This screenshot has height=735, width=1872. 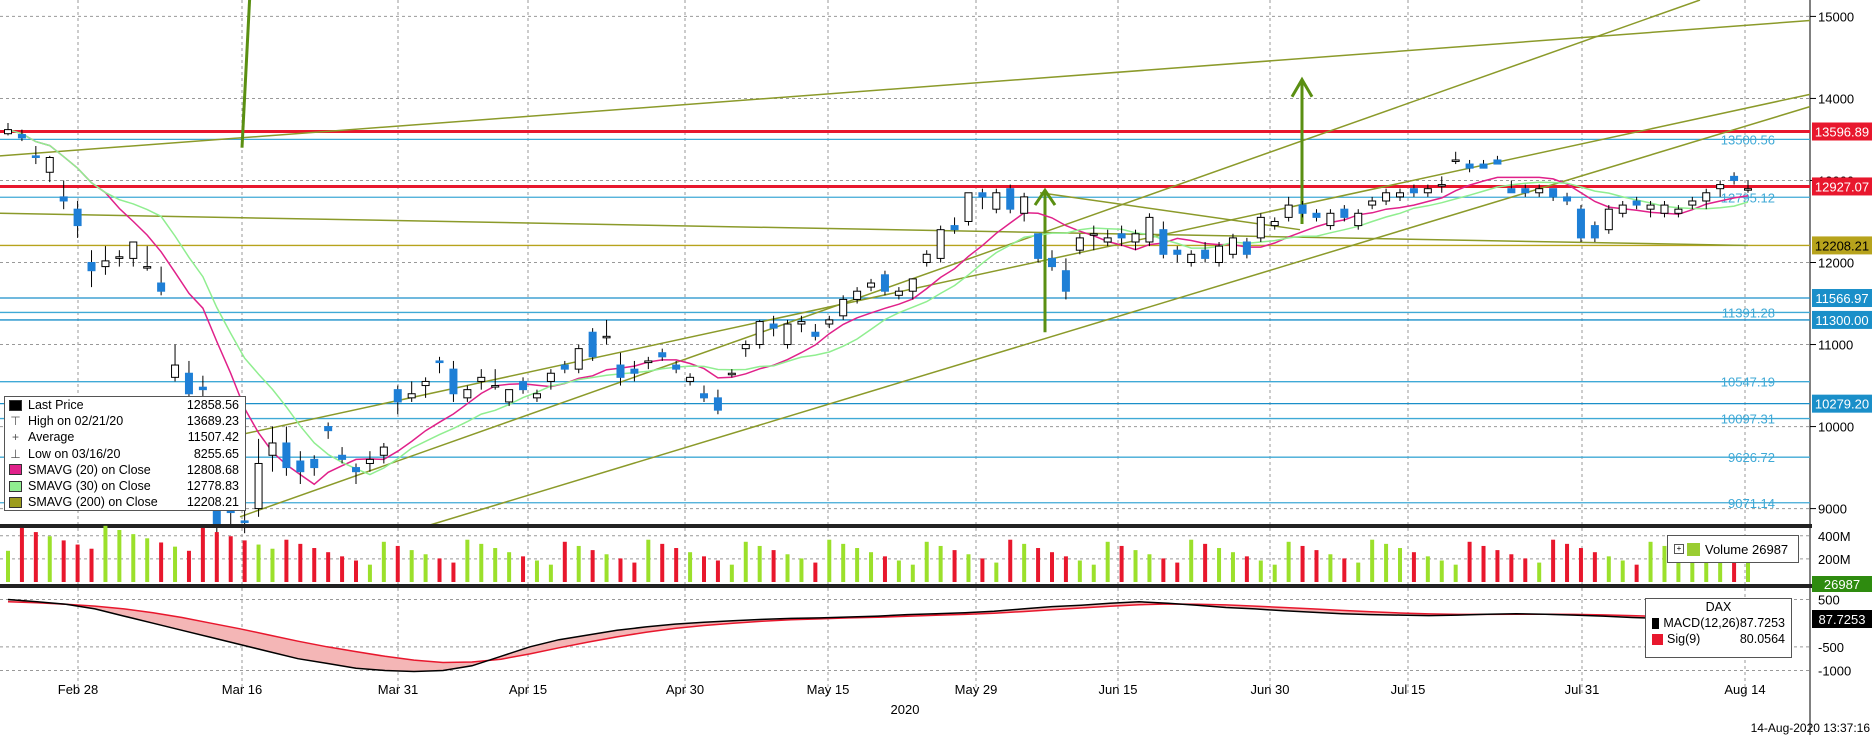 What do you see at coordinates (1751, 503) in the screenshot?
I see `level-label: 9071.14` at bounding box center [1751, 503].